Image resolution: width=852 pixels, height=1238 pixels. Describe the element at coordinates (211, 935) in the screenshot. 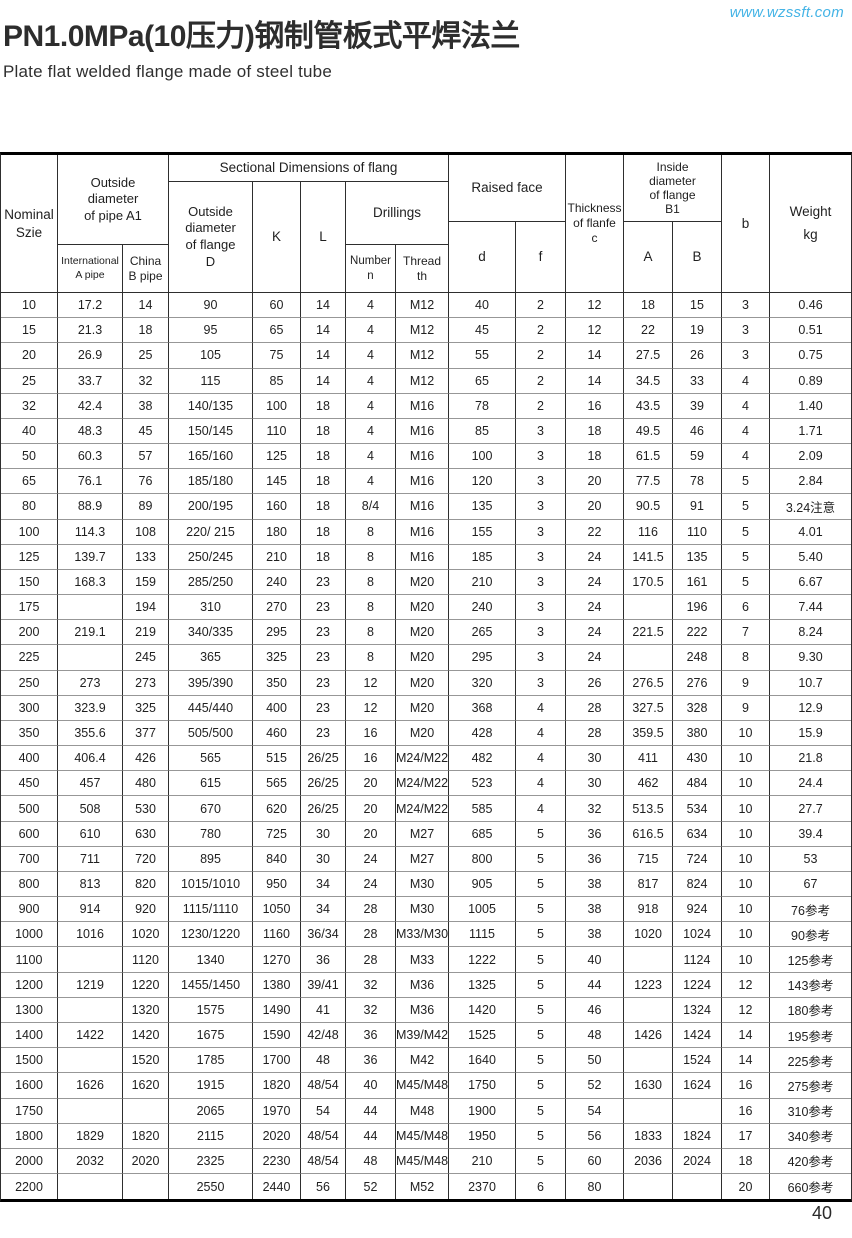

I see `cell-flange-d: 1230/1220` at that location.